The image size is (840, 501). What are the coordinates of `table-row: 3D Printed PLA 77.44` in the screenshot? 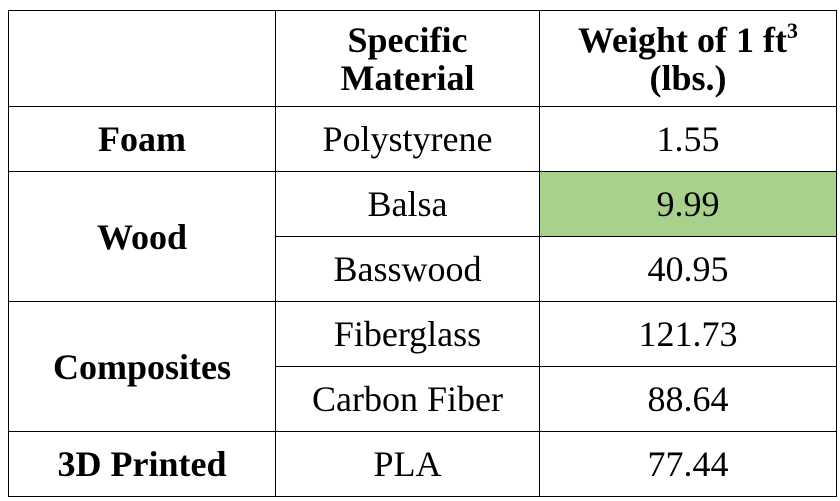 It's located at (422, 464).